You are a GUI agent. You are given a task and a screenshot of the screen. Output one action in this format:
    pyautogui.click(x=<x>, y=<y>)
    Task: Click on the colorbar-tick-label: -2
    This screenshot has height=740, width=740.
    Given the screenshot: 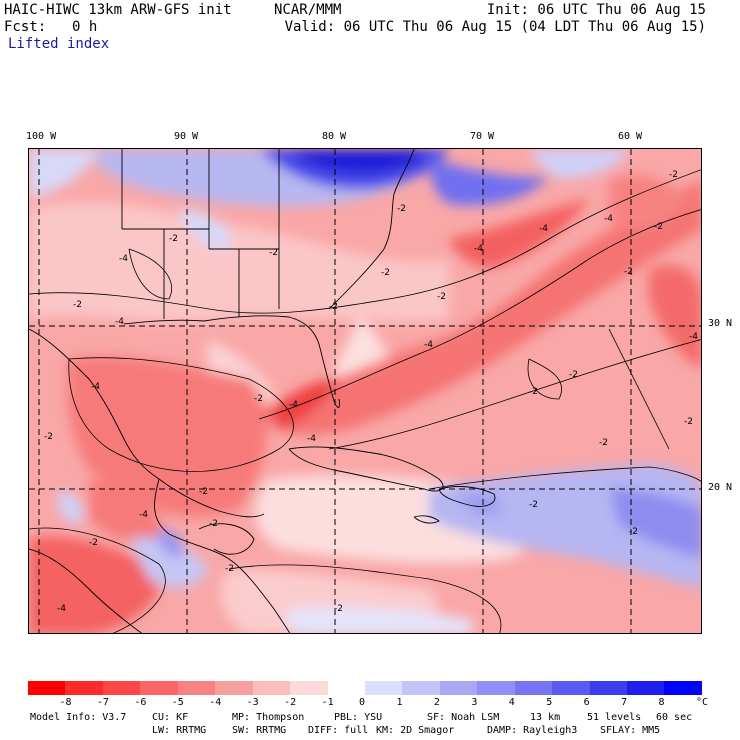 What is the action you would take?
    pyautogui.click(x=290, y=702)
    